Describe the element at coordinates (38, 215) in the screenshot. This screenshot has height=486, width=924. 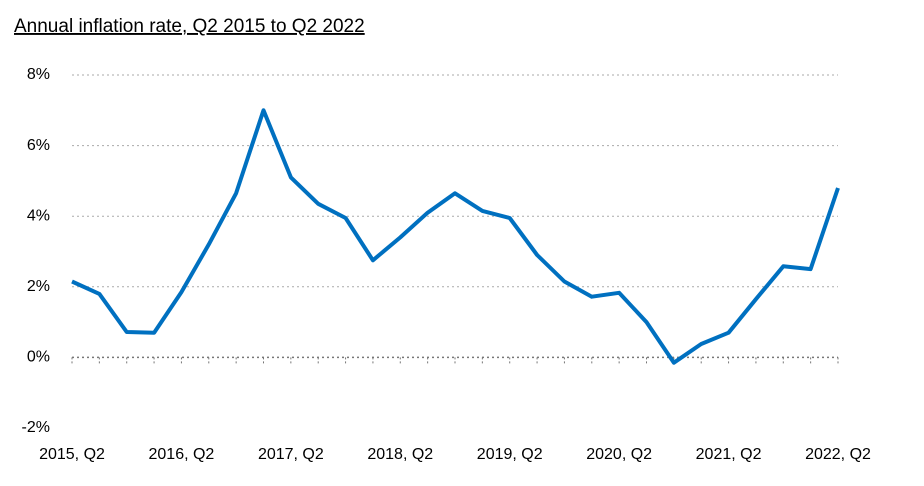
I see `y-tick-label: 4%` at that location.